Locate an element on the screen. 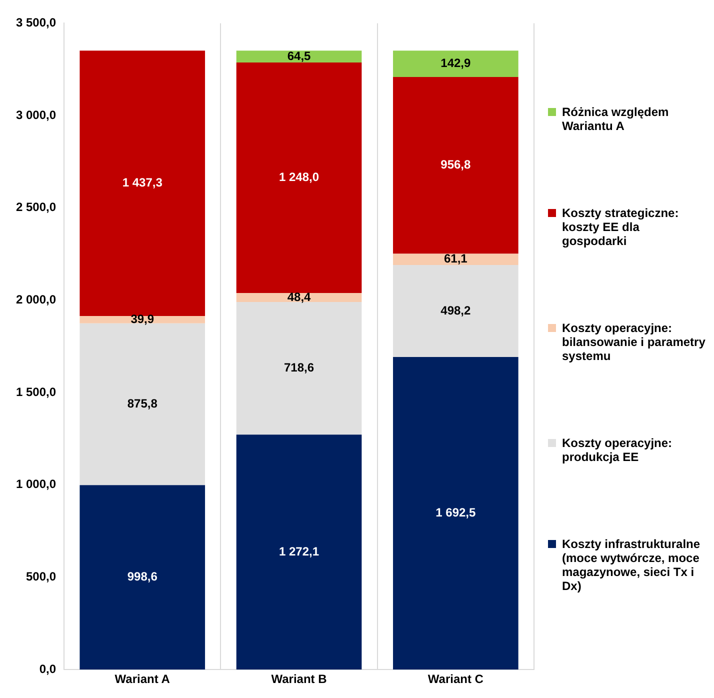 Image resolution: width=714 pixels, height=698 pixels. y-tick-label: 3 500,0 is located at coordinates (36, 23).